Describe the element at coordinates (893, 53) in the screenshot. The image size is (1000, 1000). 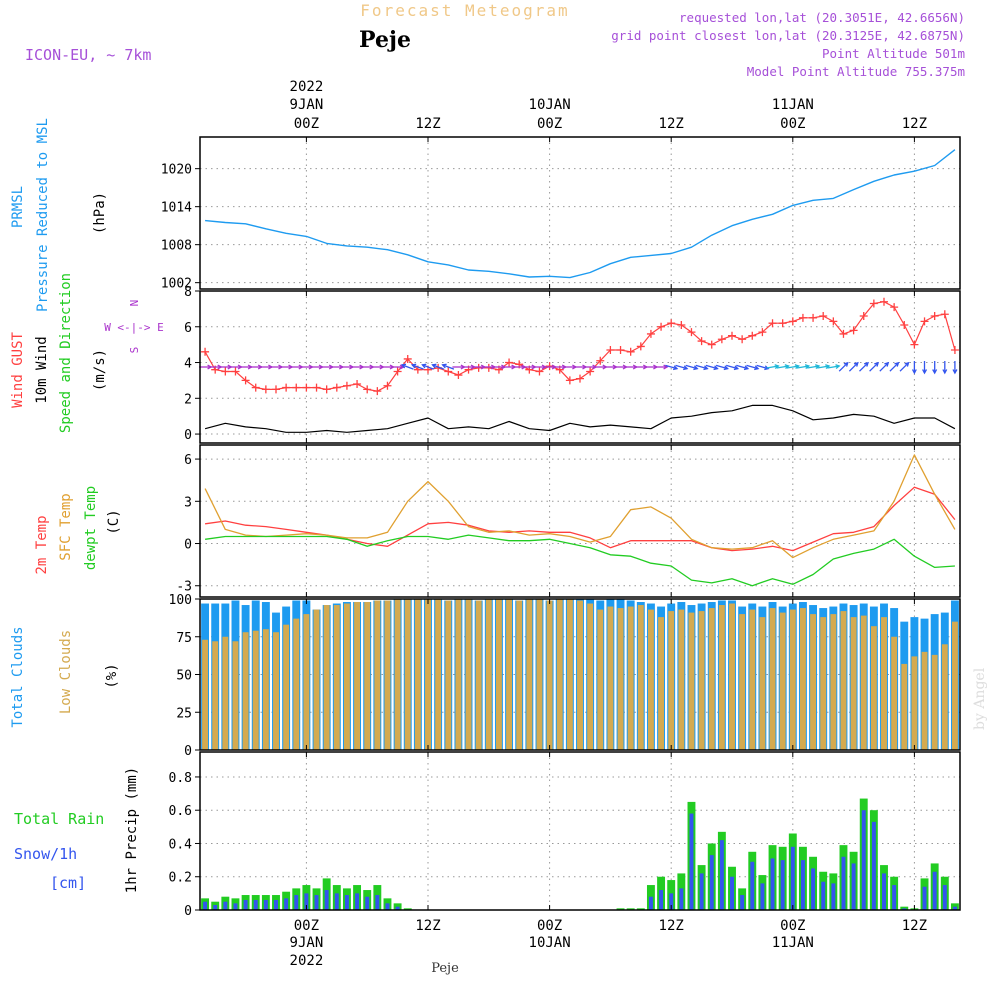
I see `point-altitude: Point Altitude 501m` at that location.